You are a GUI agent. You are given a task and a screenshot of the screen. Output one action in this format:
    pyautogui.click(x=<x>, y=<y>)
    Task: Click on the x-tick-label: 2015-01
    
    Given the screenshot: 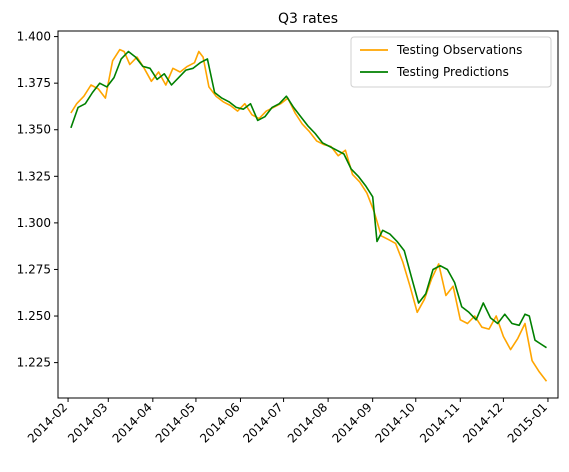 What is the action you would take?
    pyautogui.click(x=527, y=422)
    